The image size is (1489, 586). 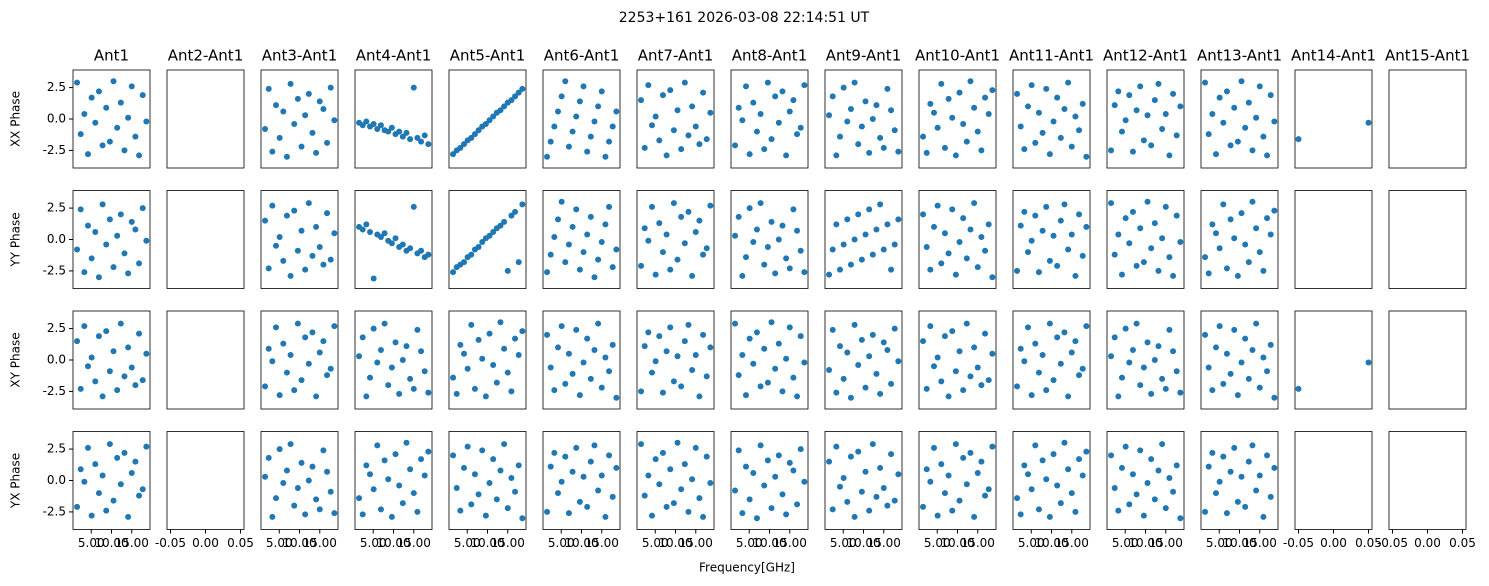 What do you see at coordinates (205, 56) in the screenshot?
I see `column-title: Ant2-Ant1` at bounding box center [205, 56].